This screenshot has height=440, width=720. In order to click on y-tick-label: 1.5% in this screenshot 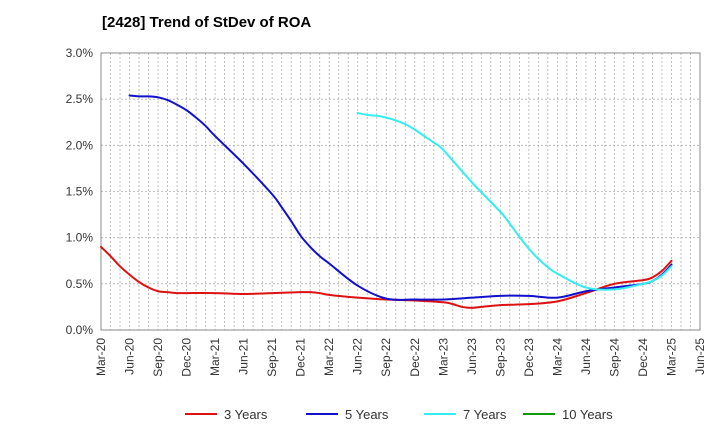, I will do `click(80, 192)`.